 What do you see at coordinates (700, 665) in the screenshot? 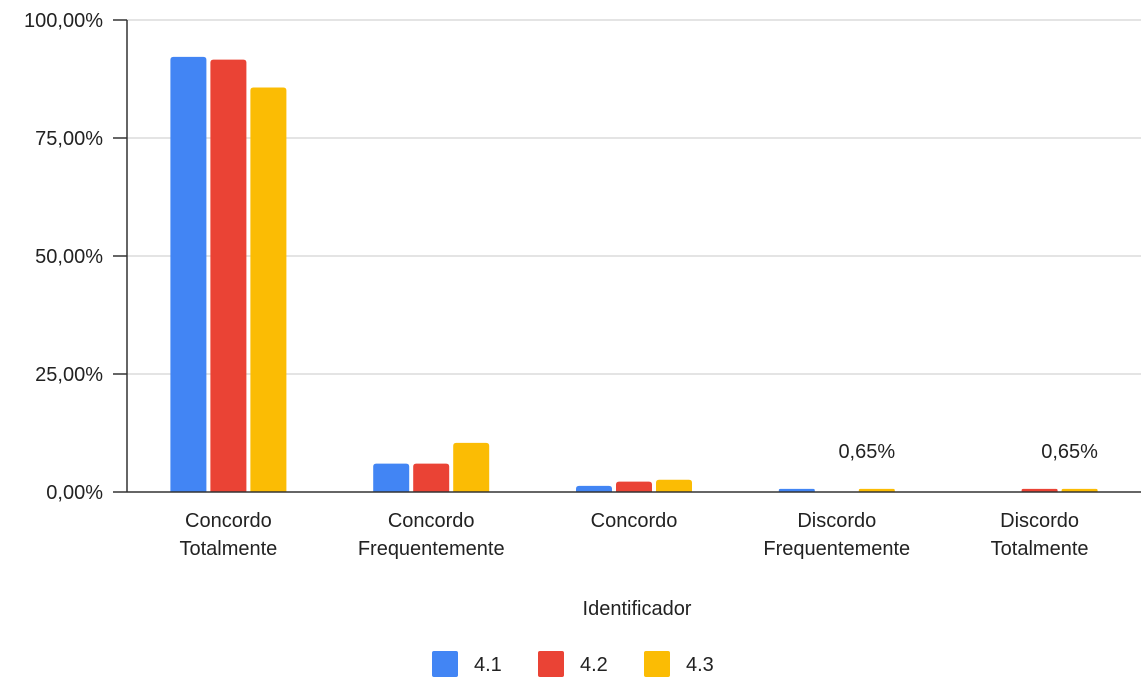
I see `legend-label: 4.3` at bounding box center [700, 665].